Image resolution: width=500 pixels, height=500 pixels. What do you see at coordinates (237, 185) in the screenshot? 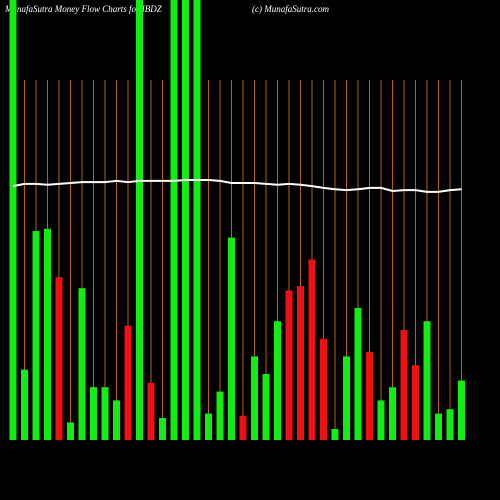
I see `line-series` at bounding box center [237, 185].